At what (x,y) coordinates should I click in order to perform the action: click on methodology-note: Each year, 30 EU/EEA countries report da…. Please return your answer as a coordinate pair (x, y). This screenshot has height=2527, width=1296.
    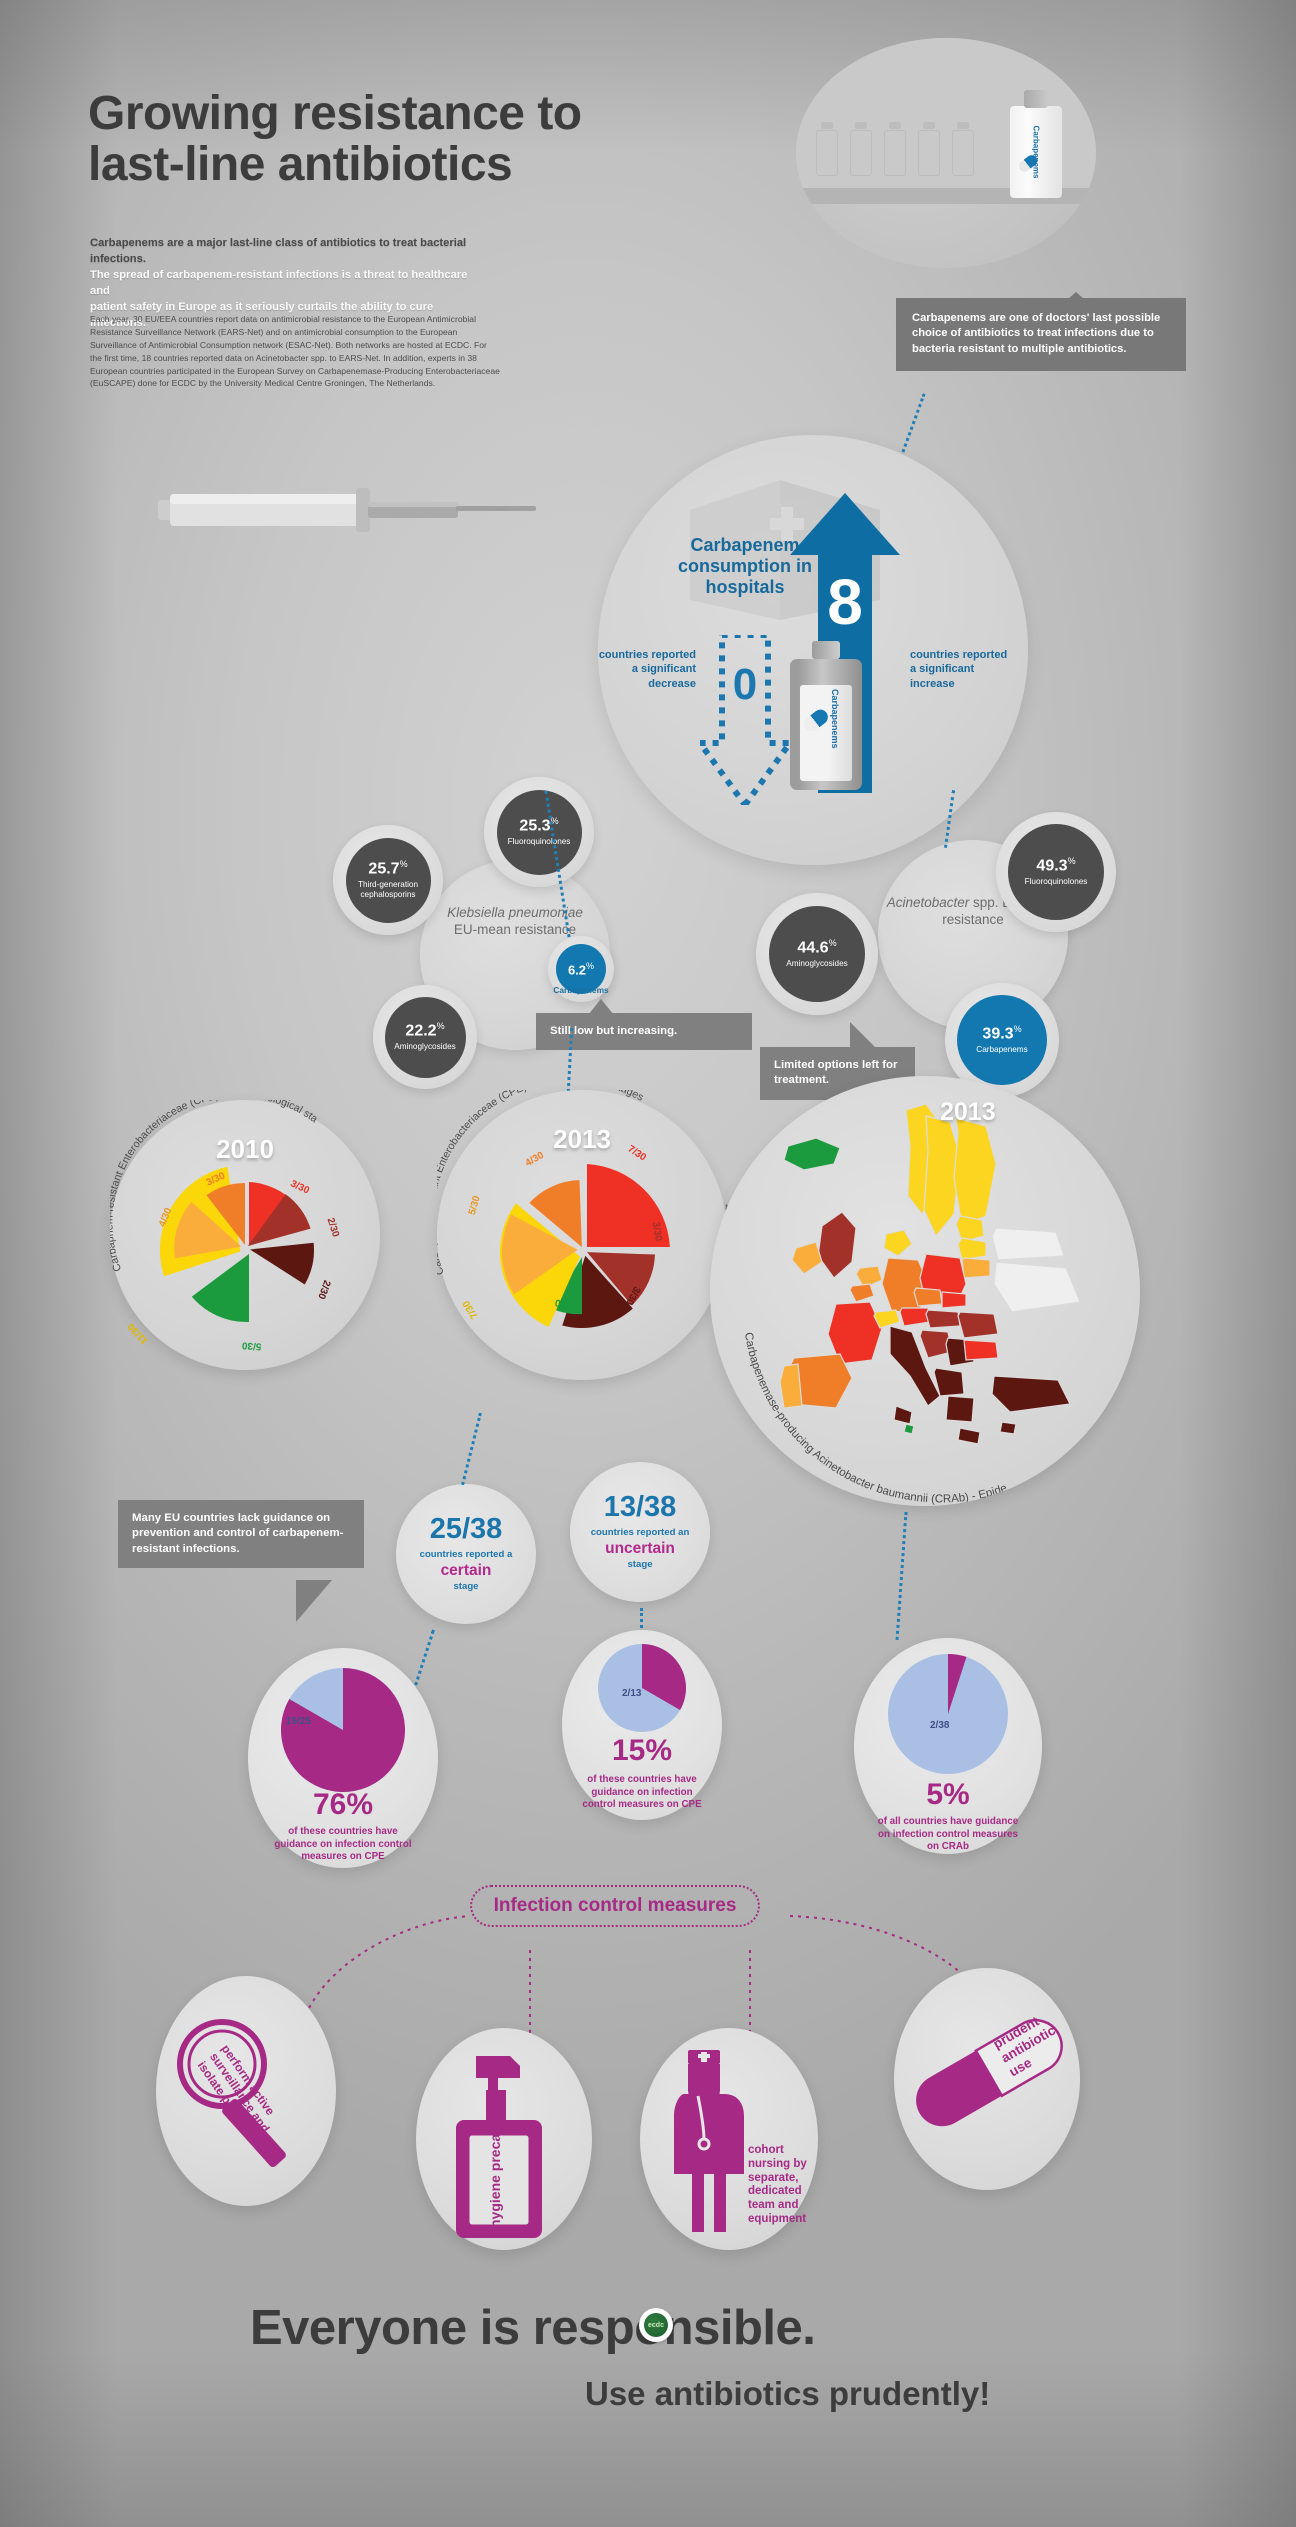
    Looking at the image, I should click on (295, 351).